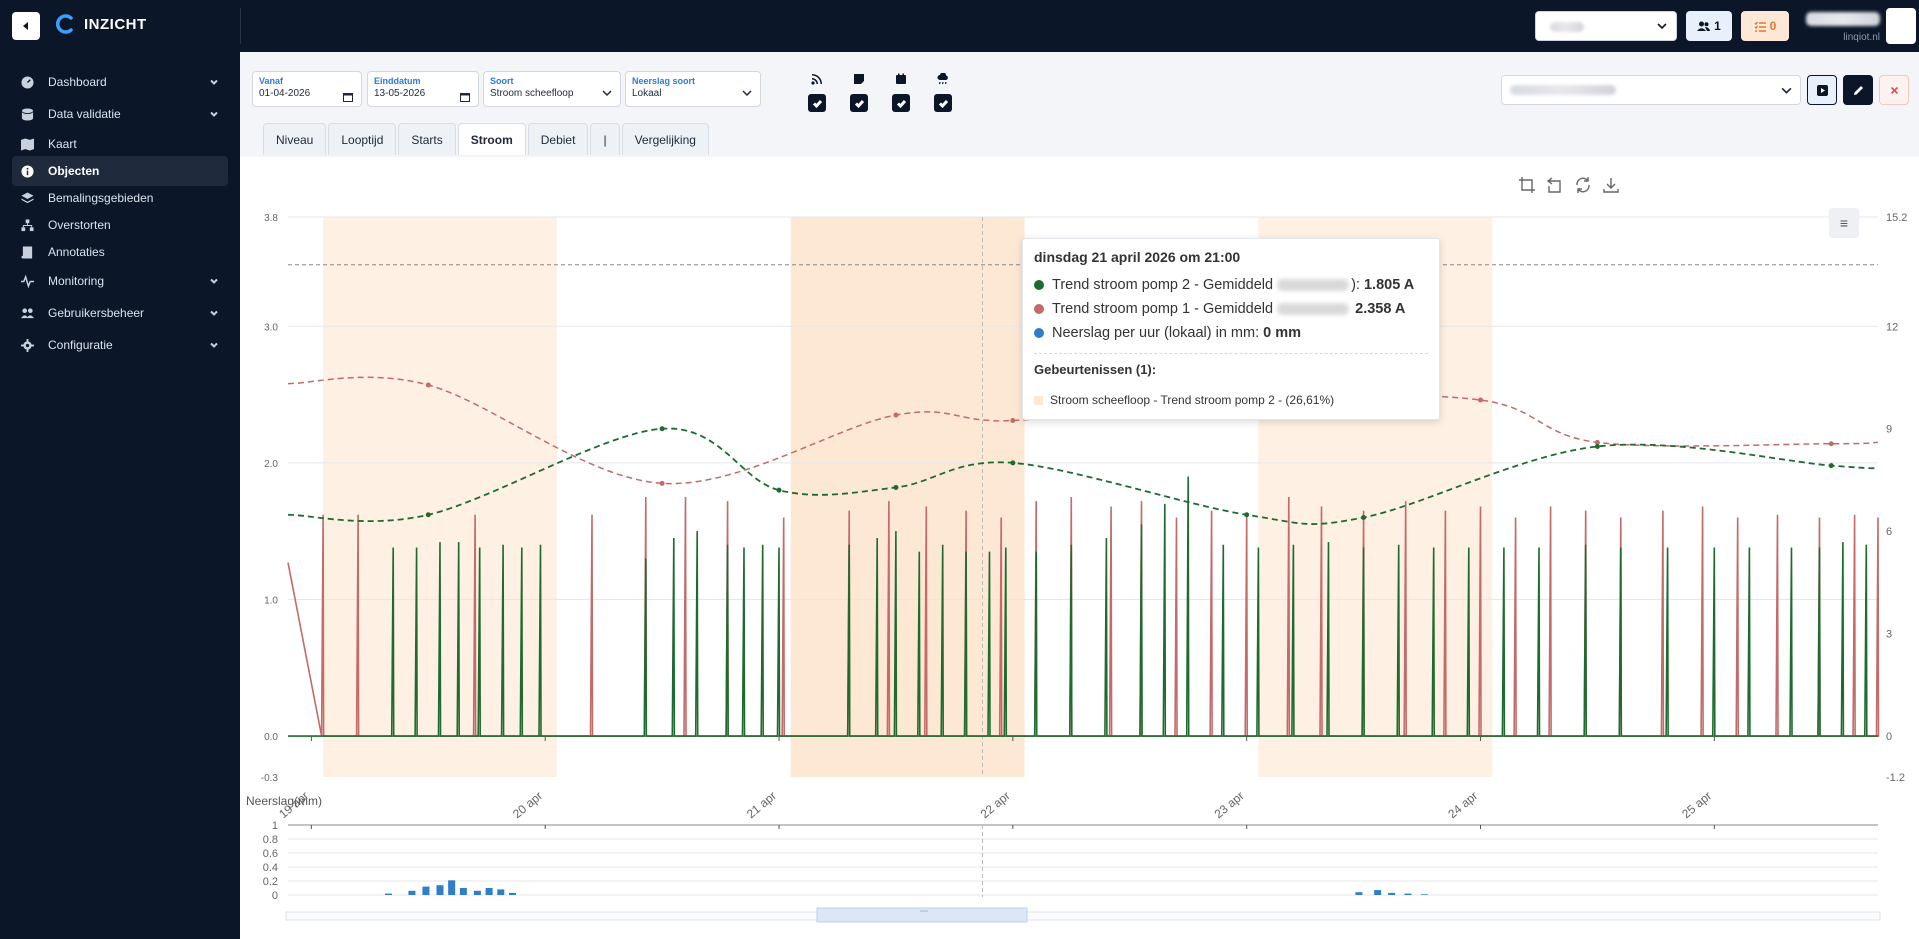 Image resolution: width=1919 pixels, height=939 pixels. I want to click on tab-vergelijking: Vergelijking, so click(665, 139).